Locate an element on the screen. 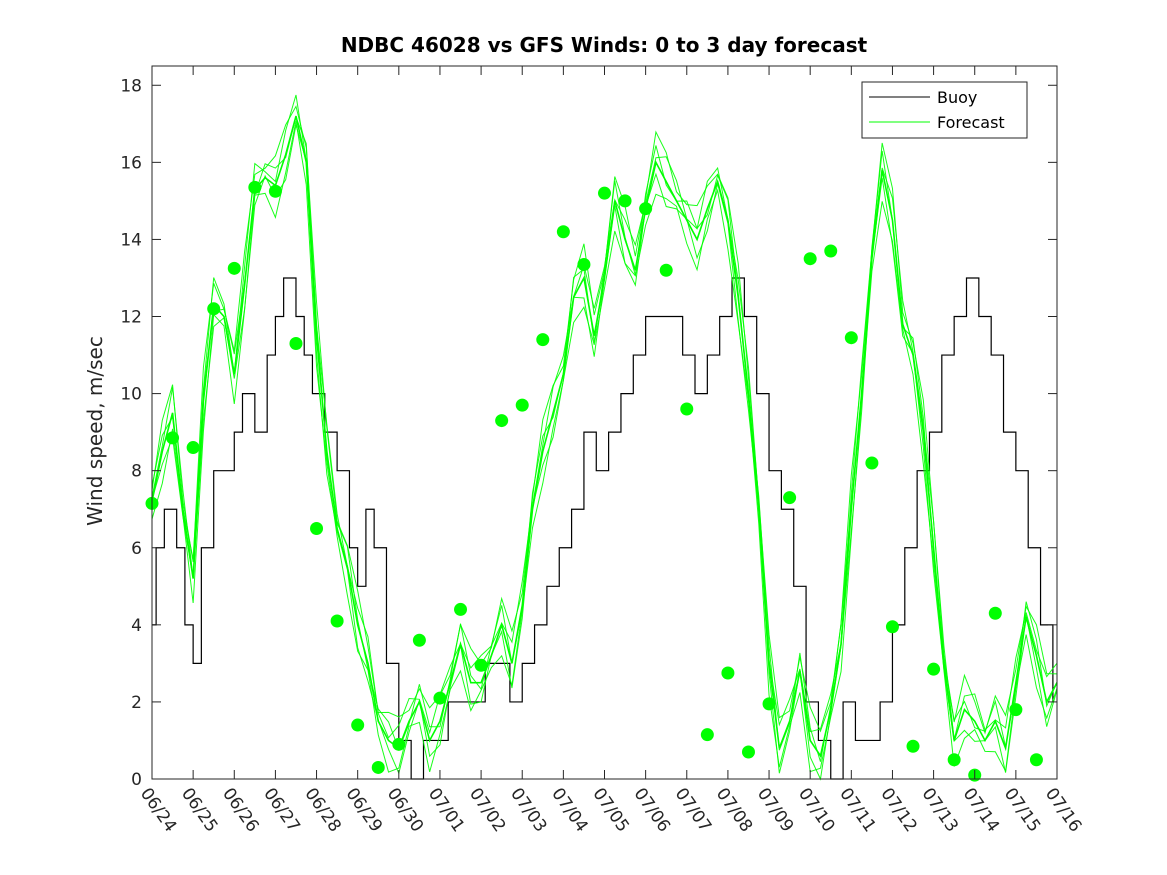 The image size is (1167, 875). x-tick-label: 07/03 is located at coordinates (528, 810).